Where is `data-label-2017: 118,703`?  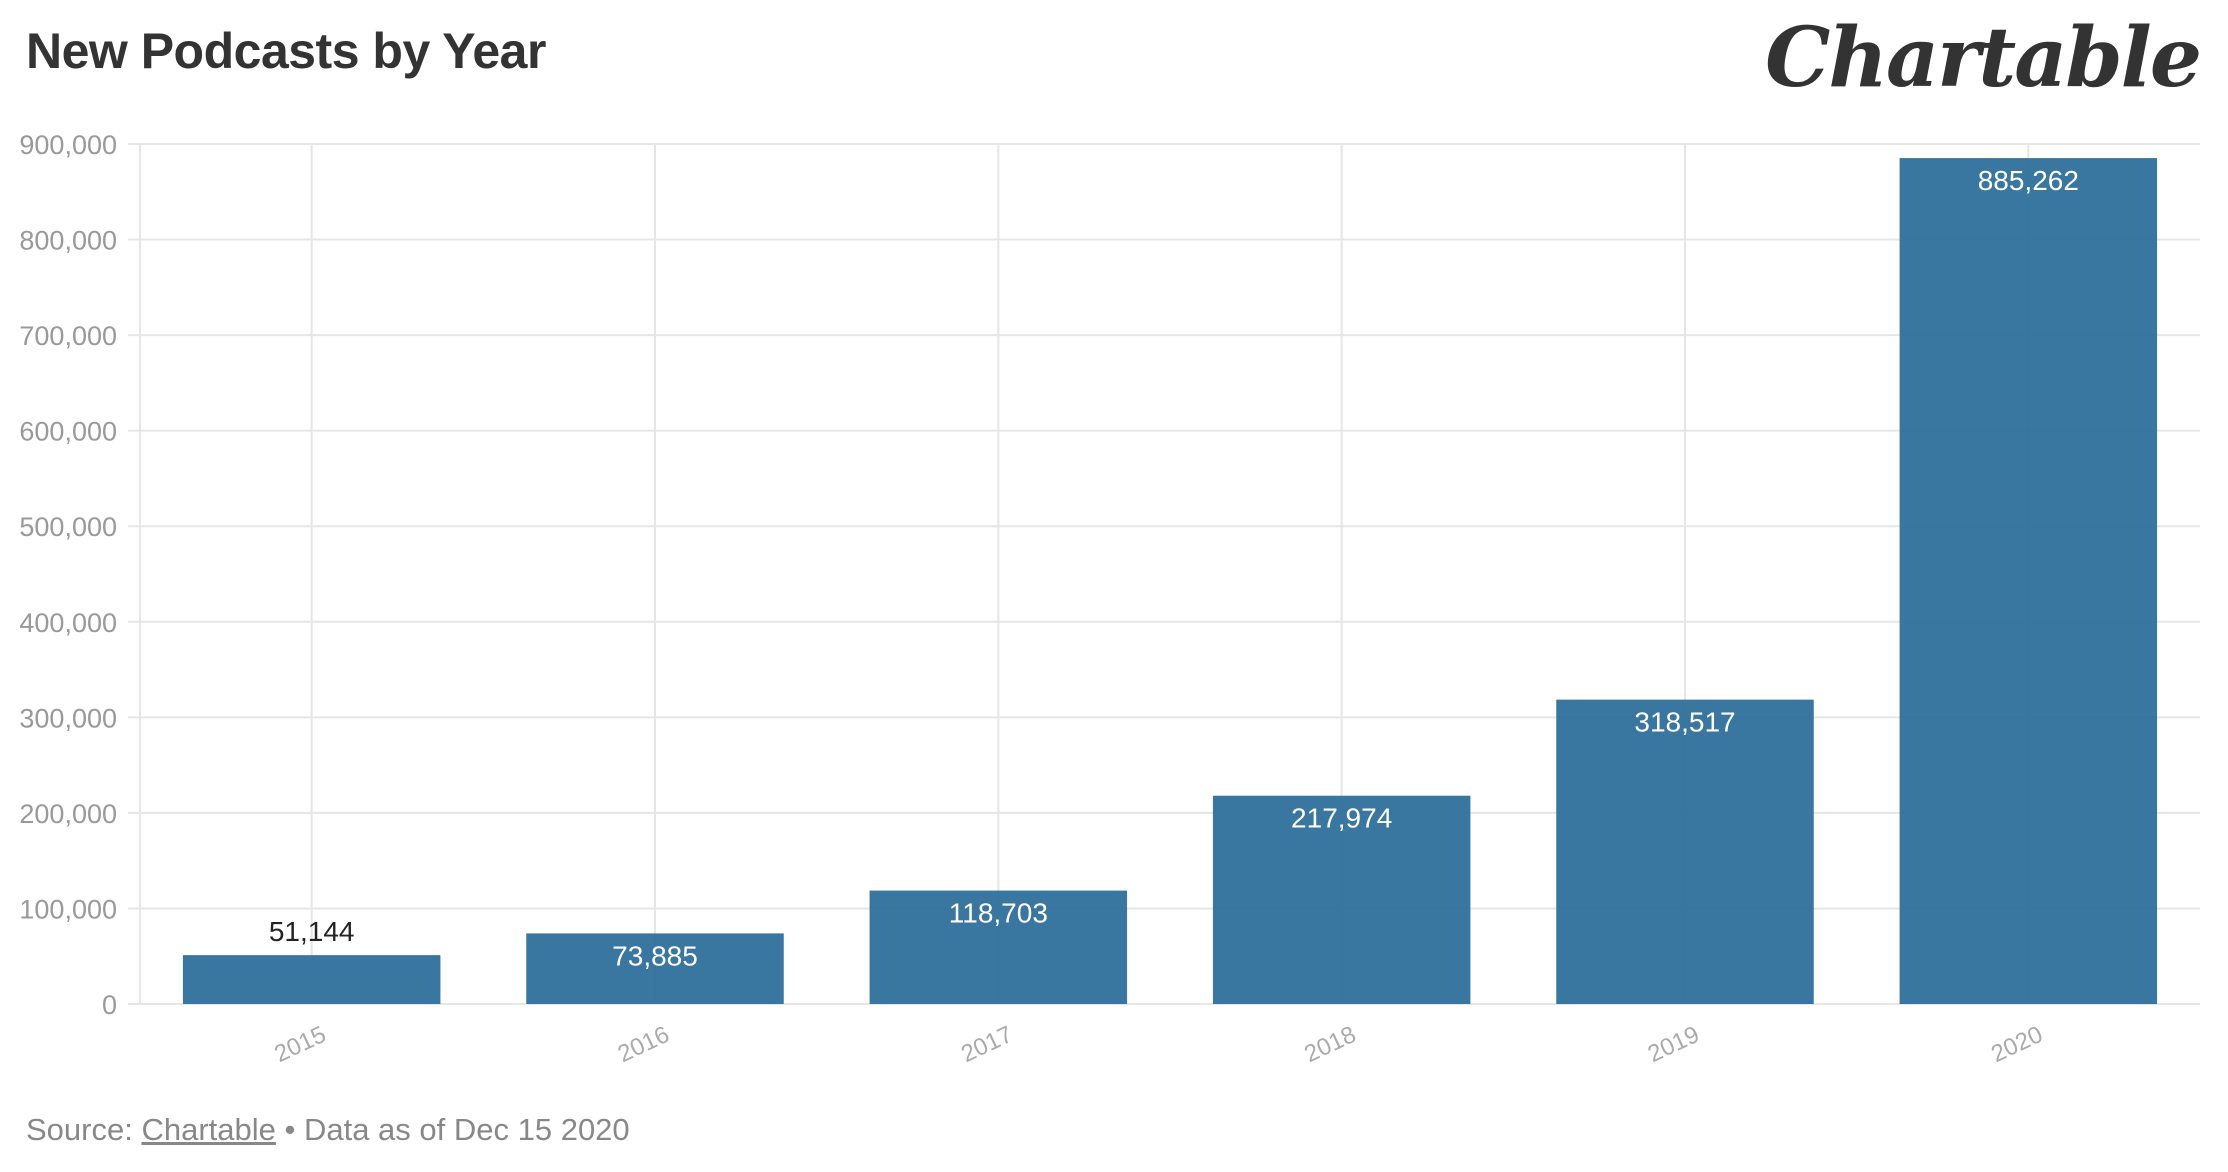
data-label-2017: 118,703 is located at coordinates (998, 913).